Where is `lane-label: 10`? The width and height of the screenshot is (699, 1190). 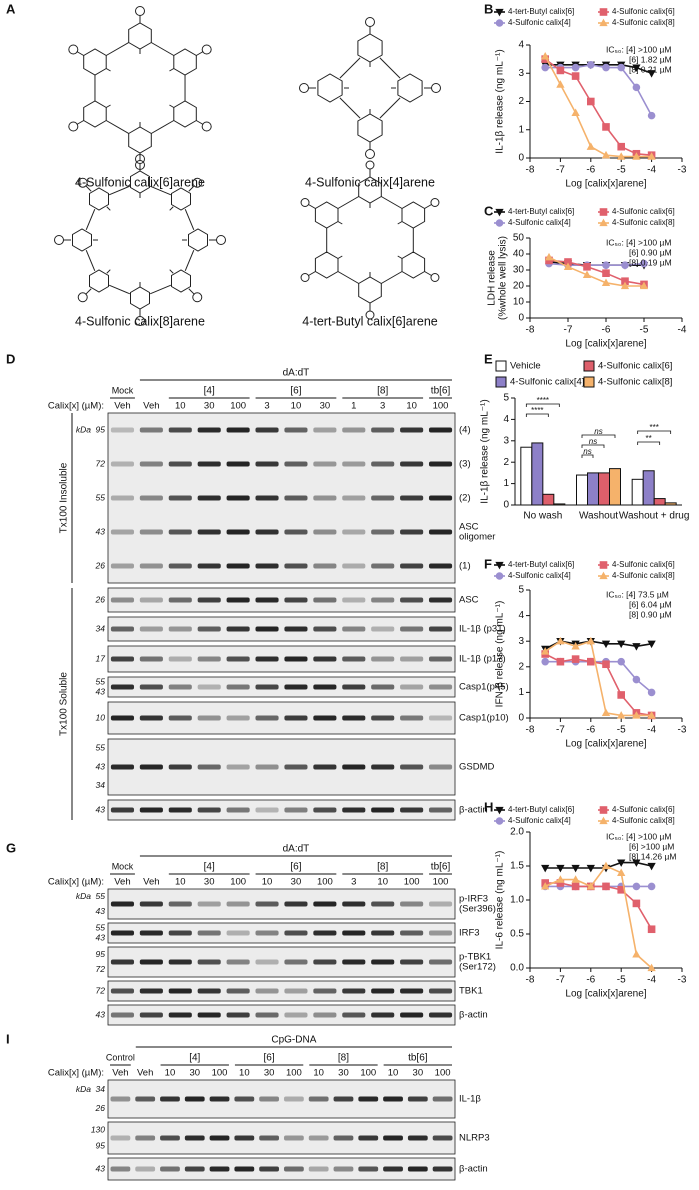 lane-label: 10 is located at coordinates (393, 1073).